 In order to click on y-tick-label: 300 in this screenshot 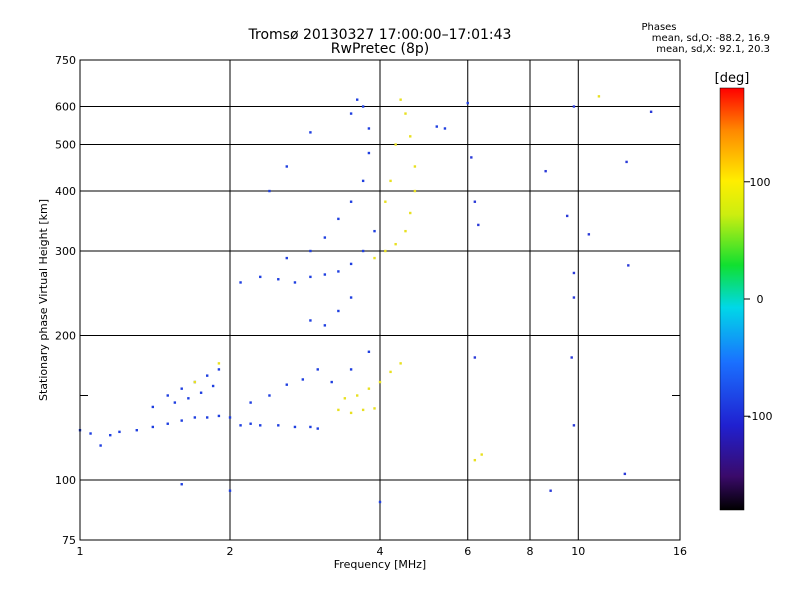, I will do `click(65, 251)`.